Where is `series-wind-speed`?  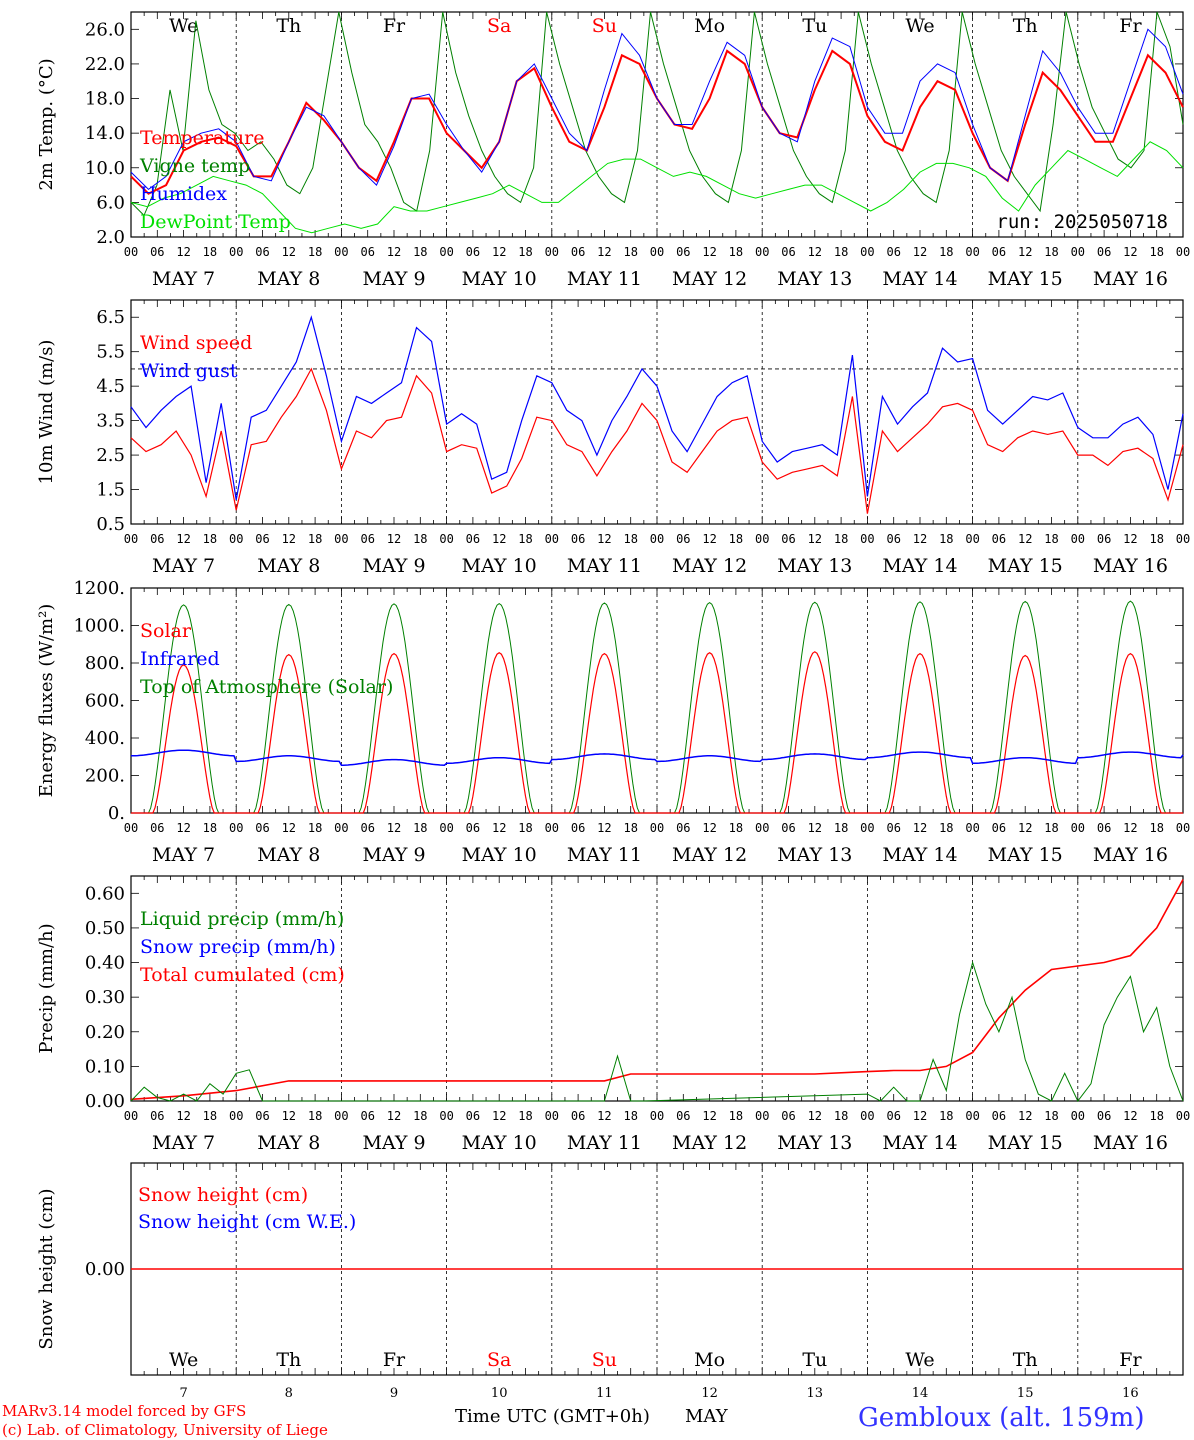 series-wind-speed is located at coordinates (657, 440).